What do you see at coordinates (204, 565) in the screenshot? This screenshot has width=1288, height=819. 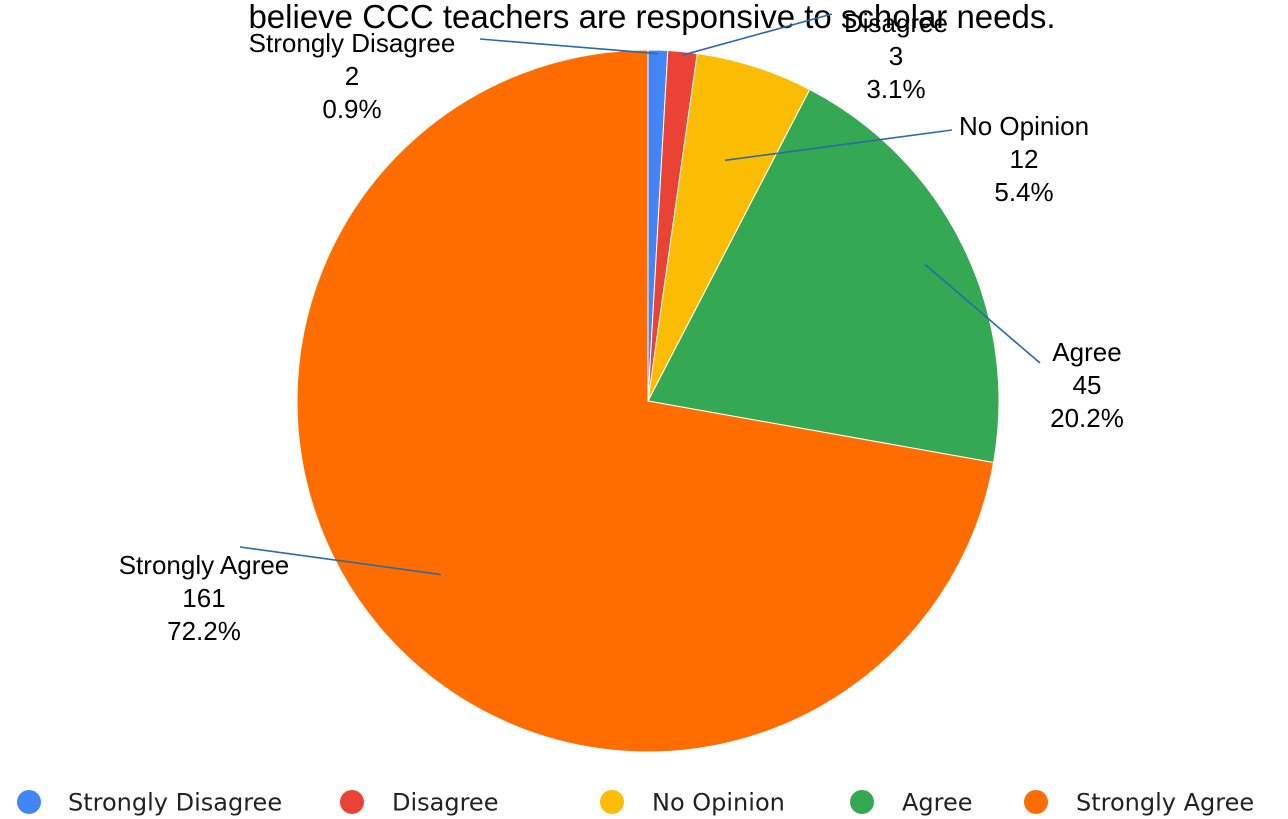 I see `slice-label-name-strongly-agree: Strongly Agree` at bounding box center [204, 565].